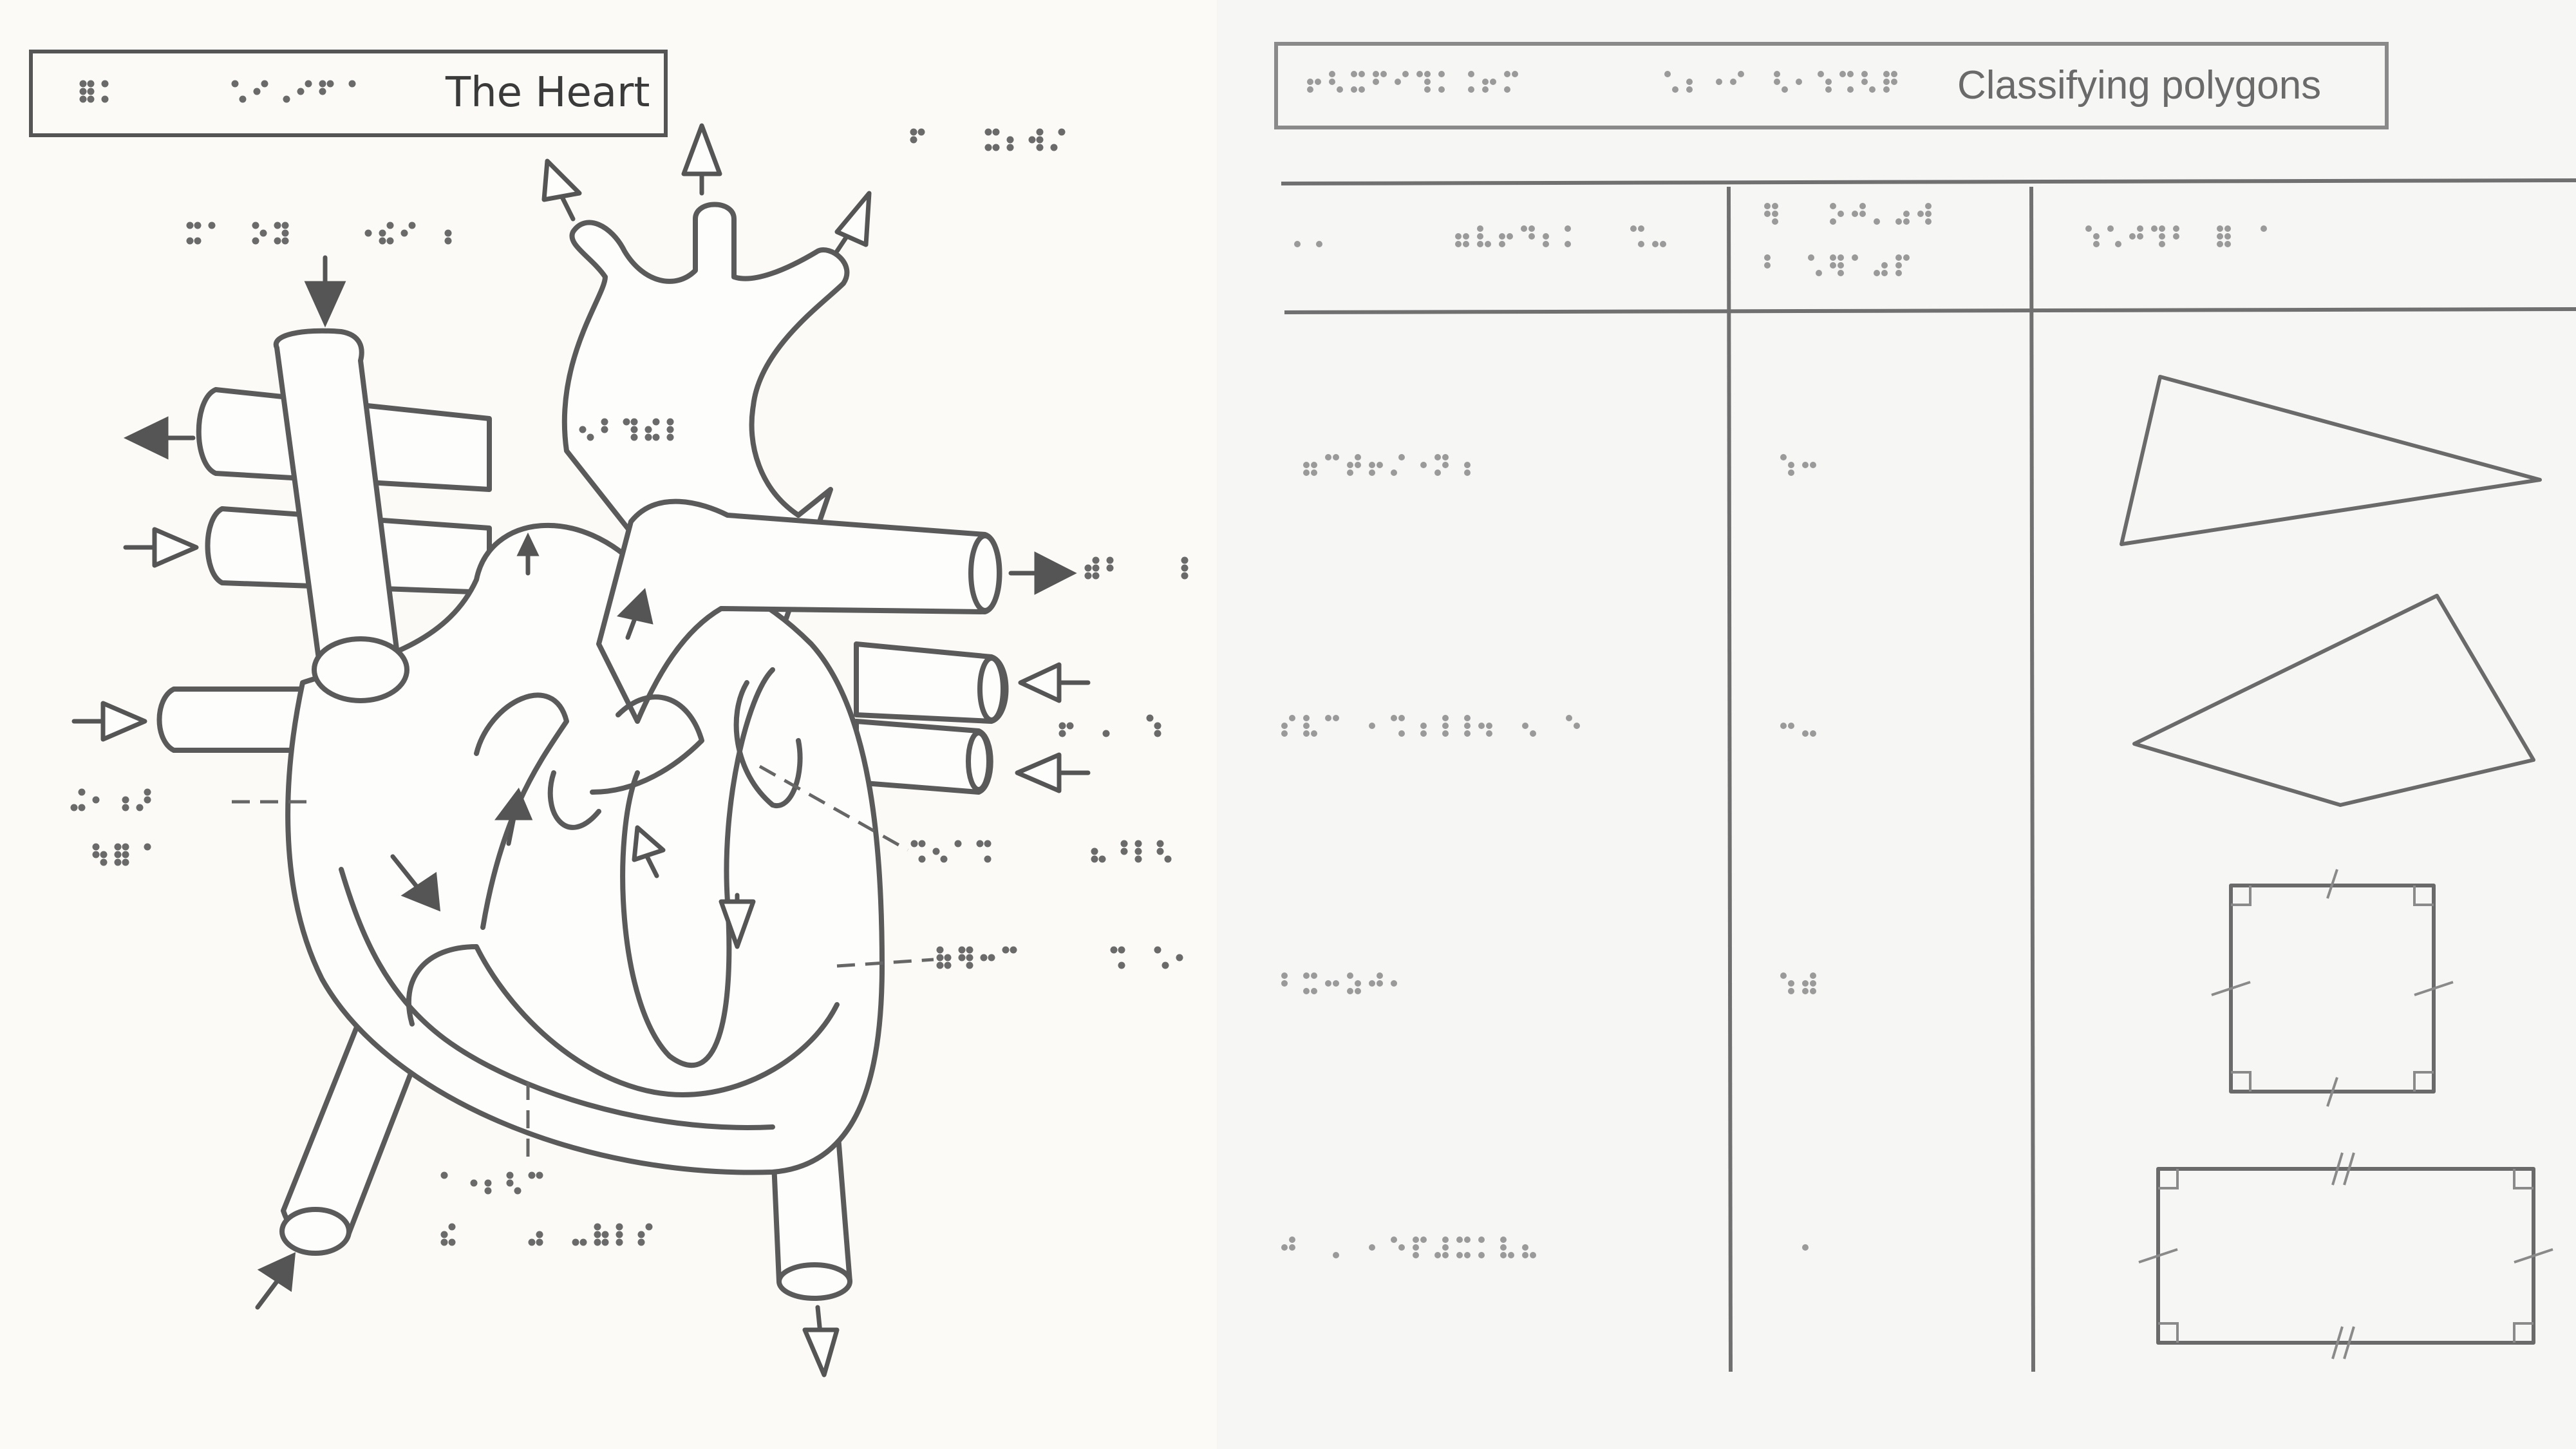  What do you see at coordinates (574, 800) in the screenshot?
I see `left-valve-flap` at bounding box center [574, 800].